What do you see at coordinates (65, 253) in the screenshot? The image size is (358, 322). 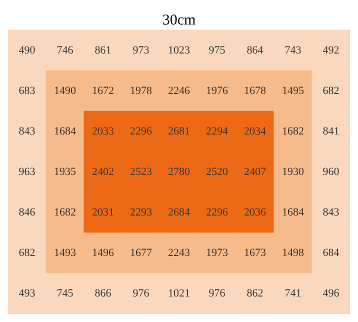 I see `data-label: 1493` at bounding box center [65, 253].